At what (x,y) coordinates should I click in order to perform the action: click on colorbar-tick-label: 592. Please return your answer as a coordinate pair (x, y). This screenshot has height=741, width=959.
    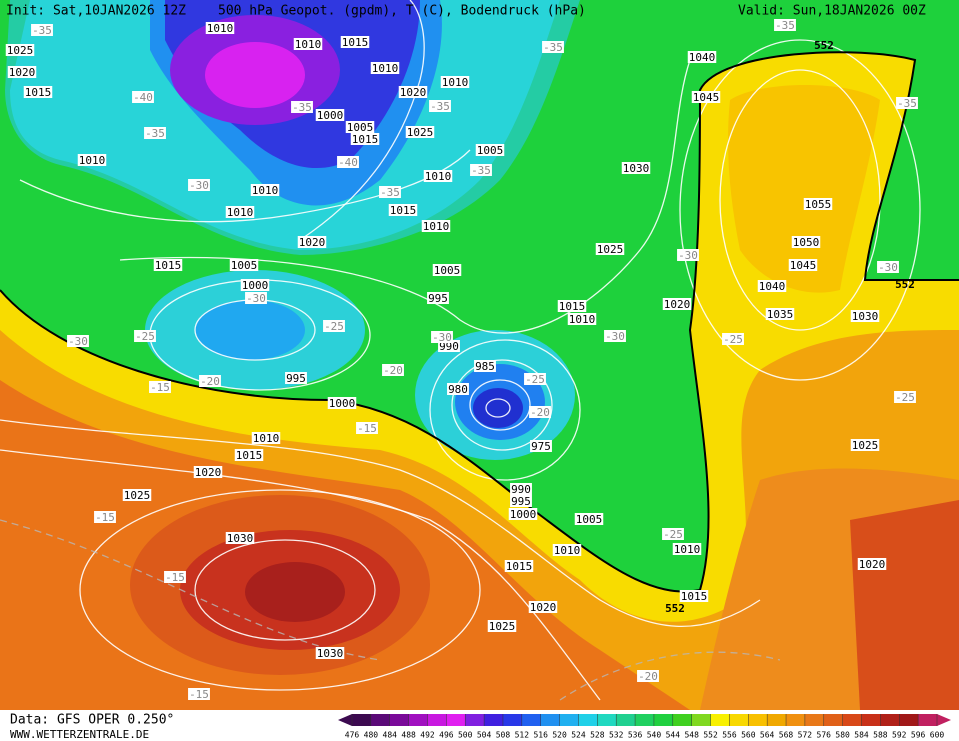
    Looking at the image, I should click on (899, 735).